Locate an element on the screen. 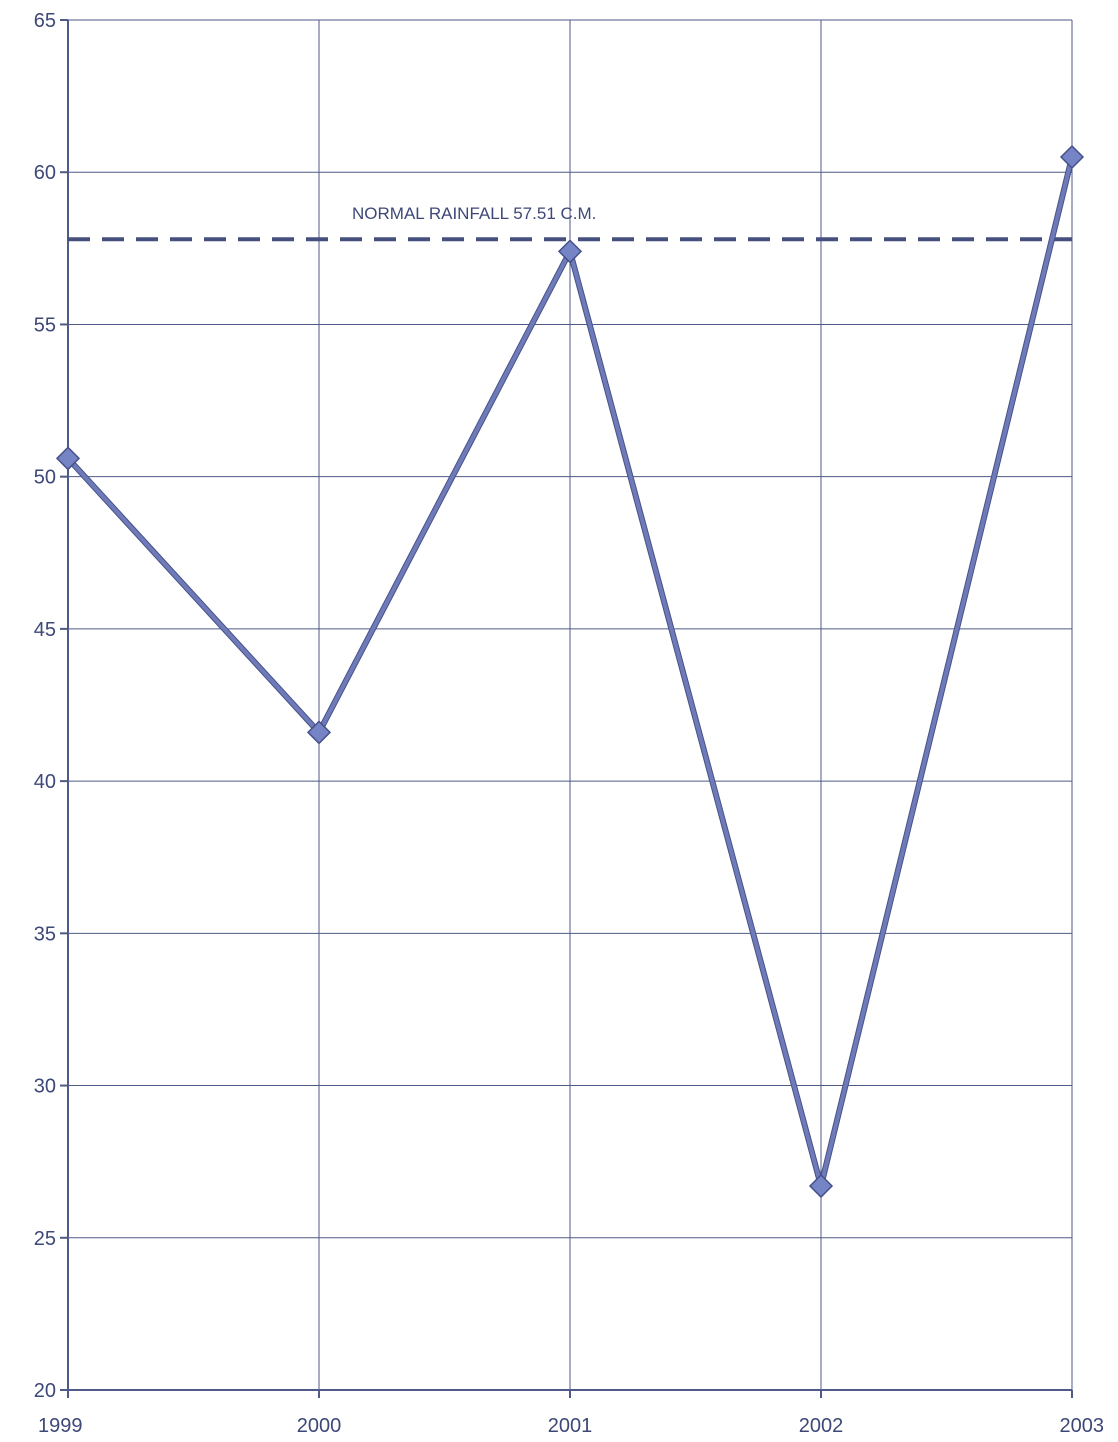 The width and height of the screenshot is (1118, 1442). x-tick-label: 2003 is located at coordinates (1082, 1426).